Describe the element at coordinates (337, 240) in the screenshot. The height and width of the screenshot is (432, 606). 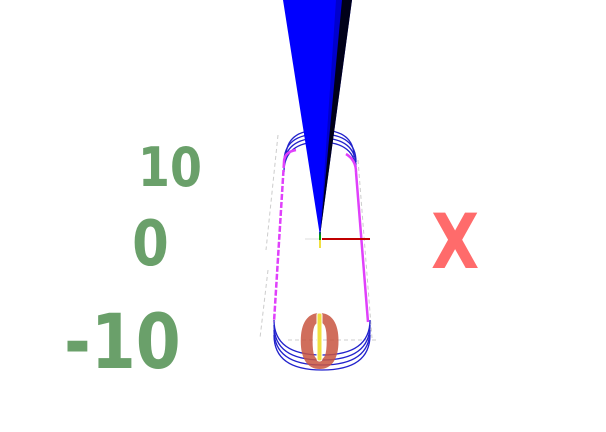
I see `origin-axes-icon` at that location.